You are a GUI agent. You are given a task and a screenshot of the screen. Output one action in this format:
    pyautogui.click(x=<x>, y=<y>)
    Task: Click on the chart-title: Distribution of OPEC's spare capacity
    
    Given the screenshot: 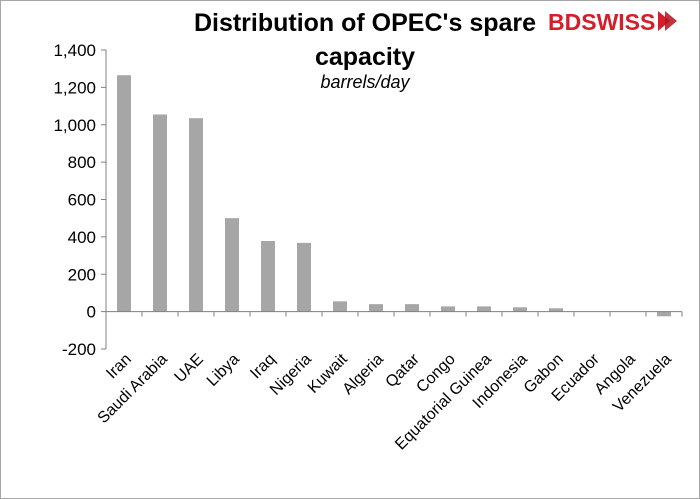 What is the action you would take?
    pyautogui.click(x=365, y=40)
    